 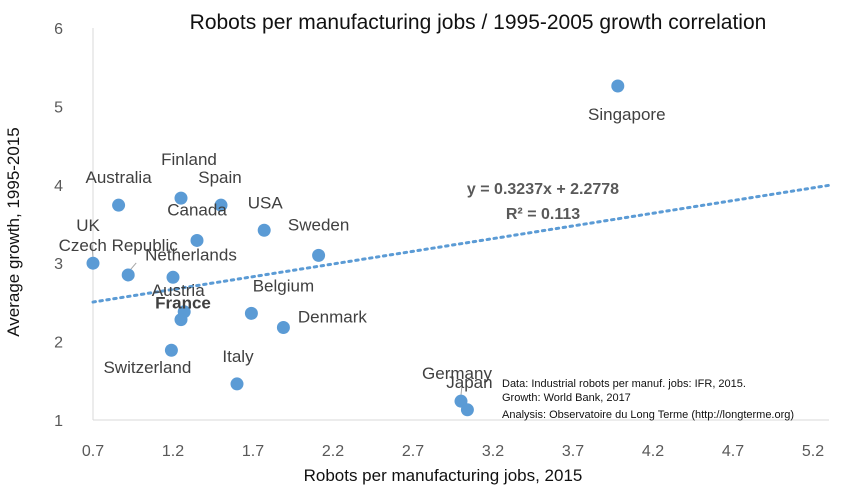 I want to click on leader-uk, so click(x=92, y=251).